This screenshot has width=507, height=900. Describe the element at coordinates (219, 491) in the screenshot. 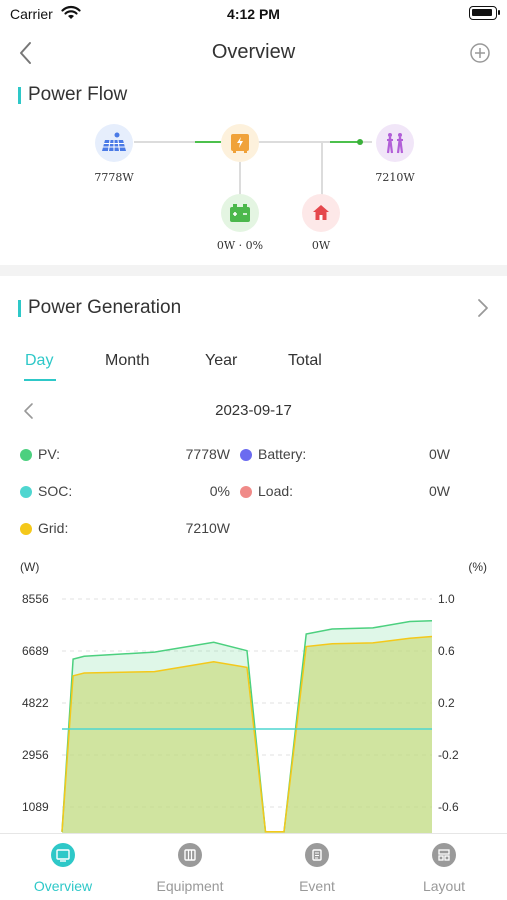

I see `stat-value: 0%` at that location.